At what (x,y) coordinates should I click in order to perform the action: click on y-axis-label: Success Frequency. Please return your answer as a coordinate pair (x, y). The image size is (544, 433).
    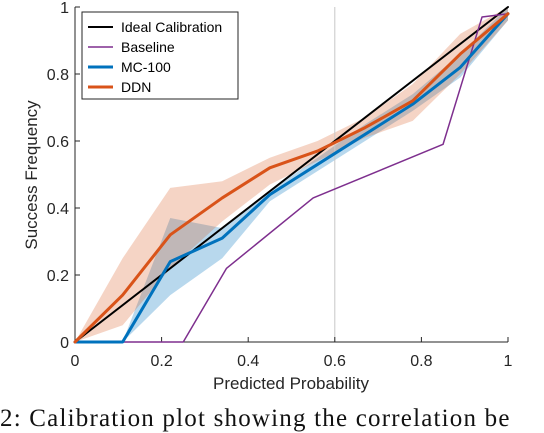
    Looking at the image, I should click on (31, 175).